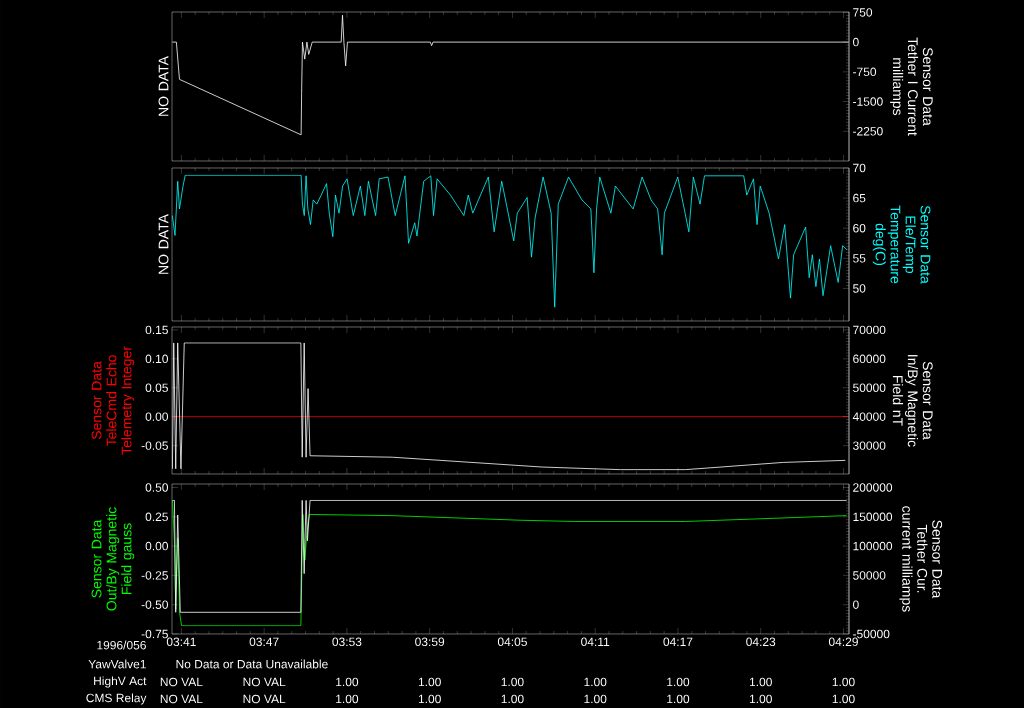  I want to click on x-tick-label: 04:23, so click(761, 642).